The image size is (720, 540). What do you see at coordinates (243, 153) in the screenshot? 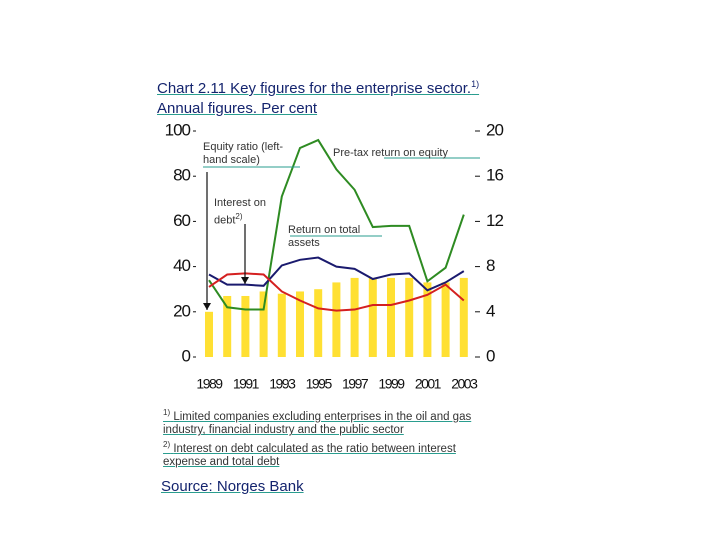
I see `annotation: Equity ratio (left-hand scale)` at bounding box center [243, 153].